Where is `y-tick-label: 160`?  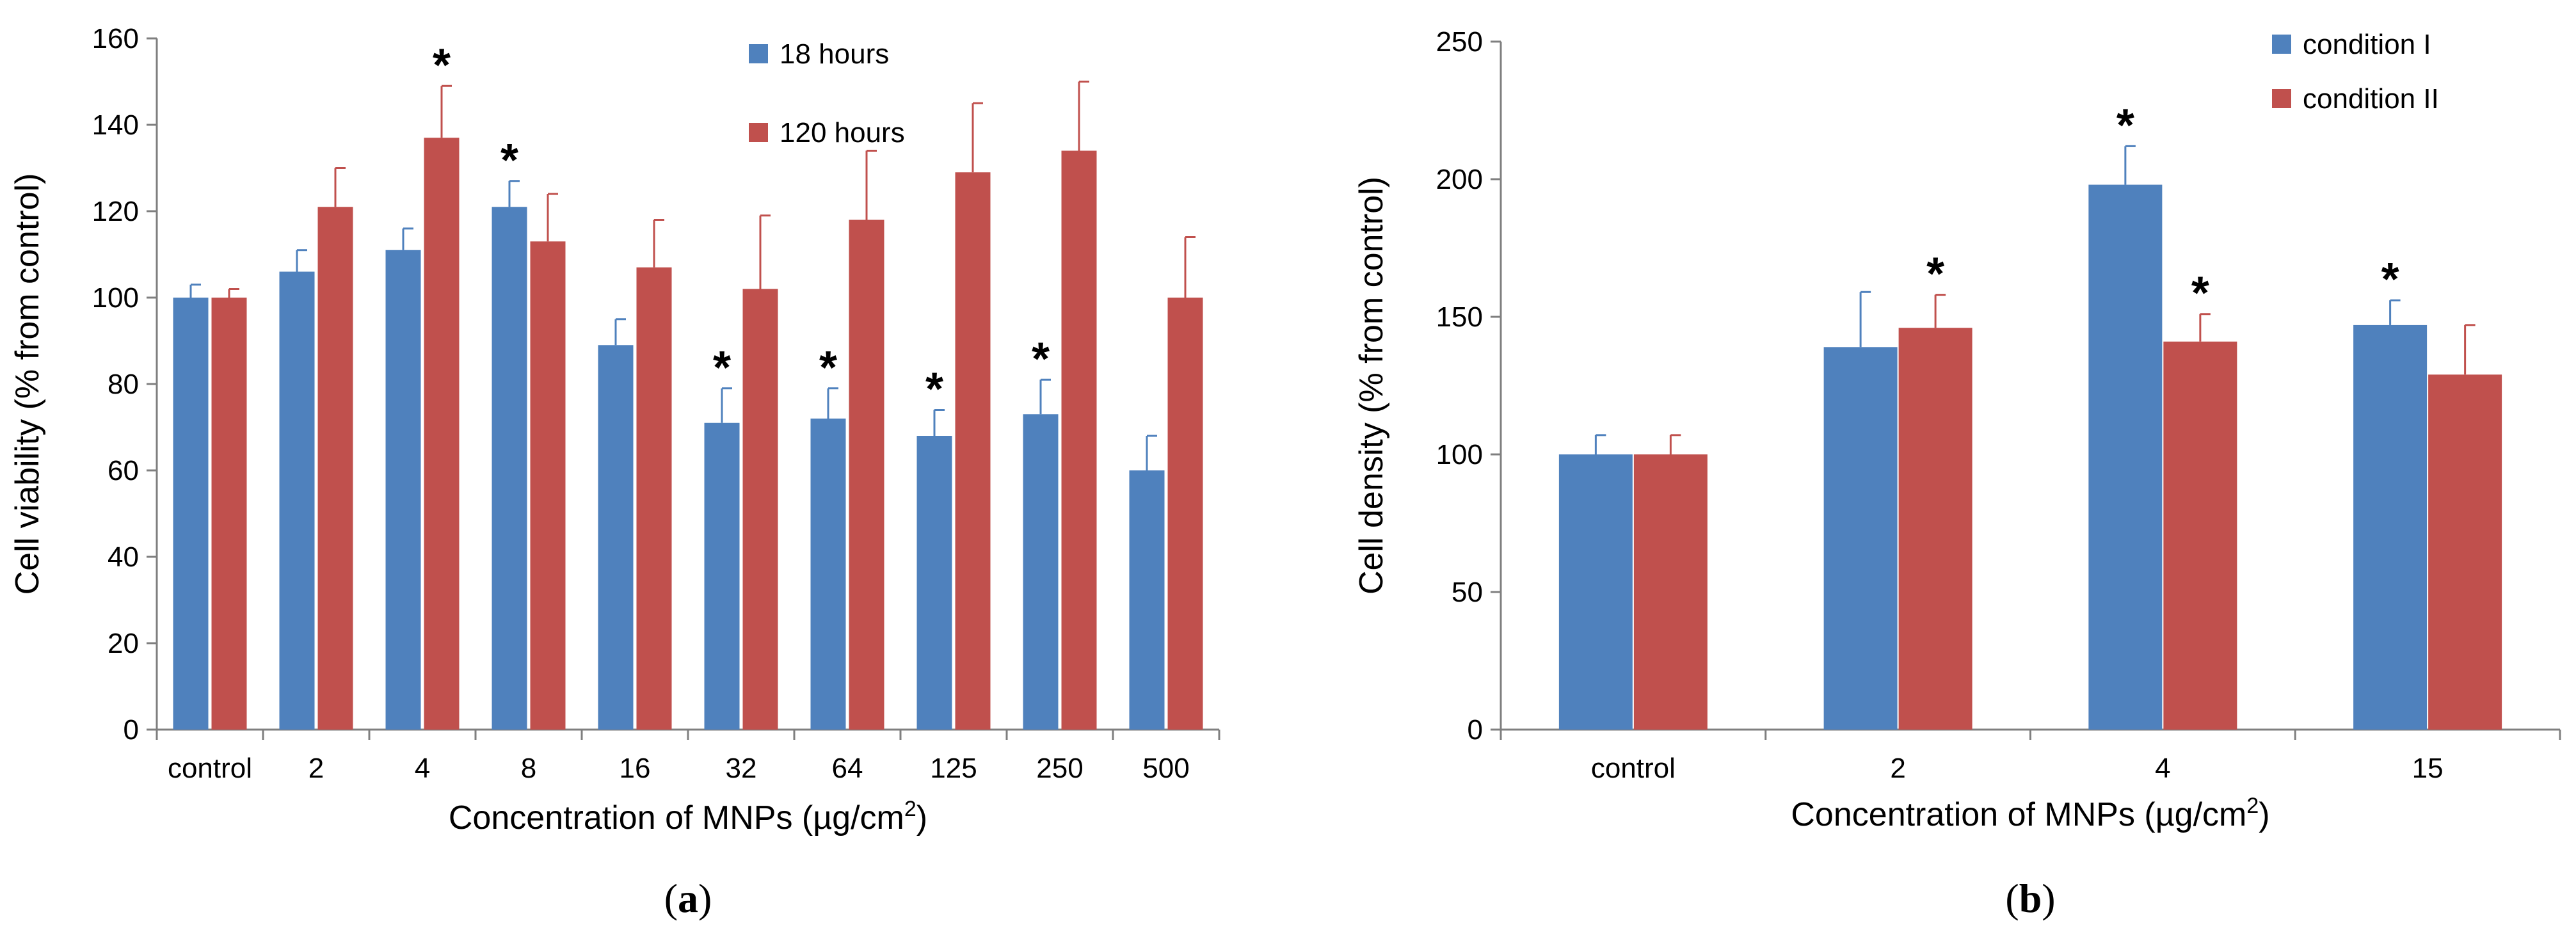
y-tick-label: 160 is located at coordinates (115, 38).